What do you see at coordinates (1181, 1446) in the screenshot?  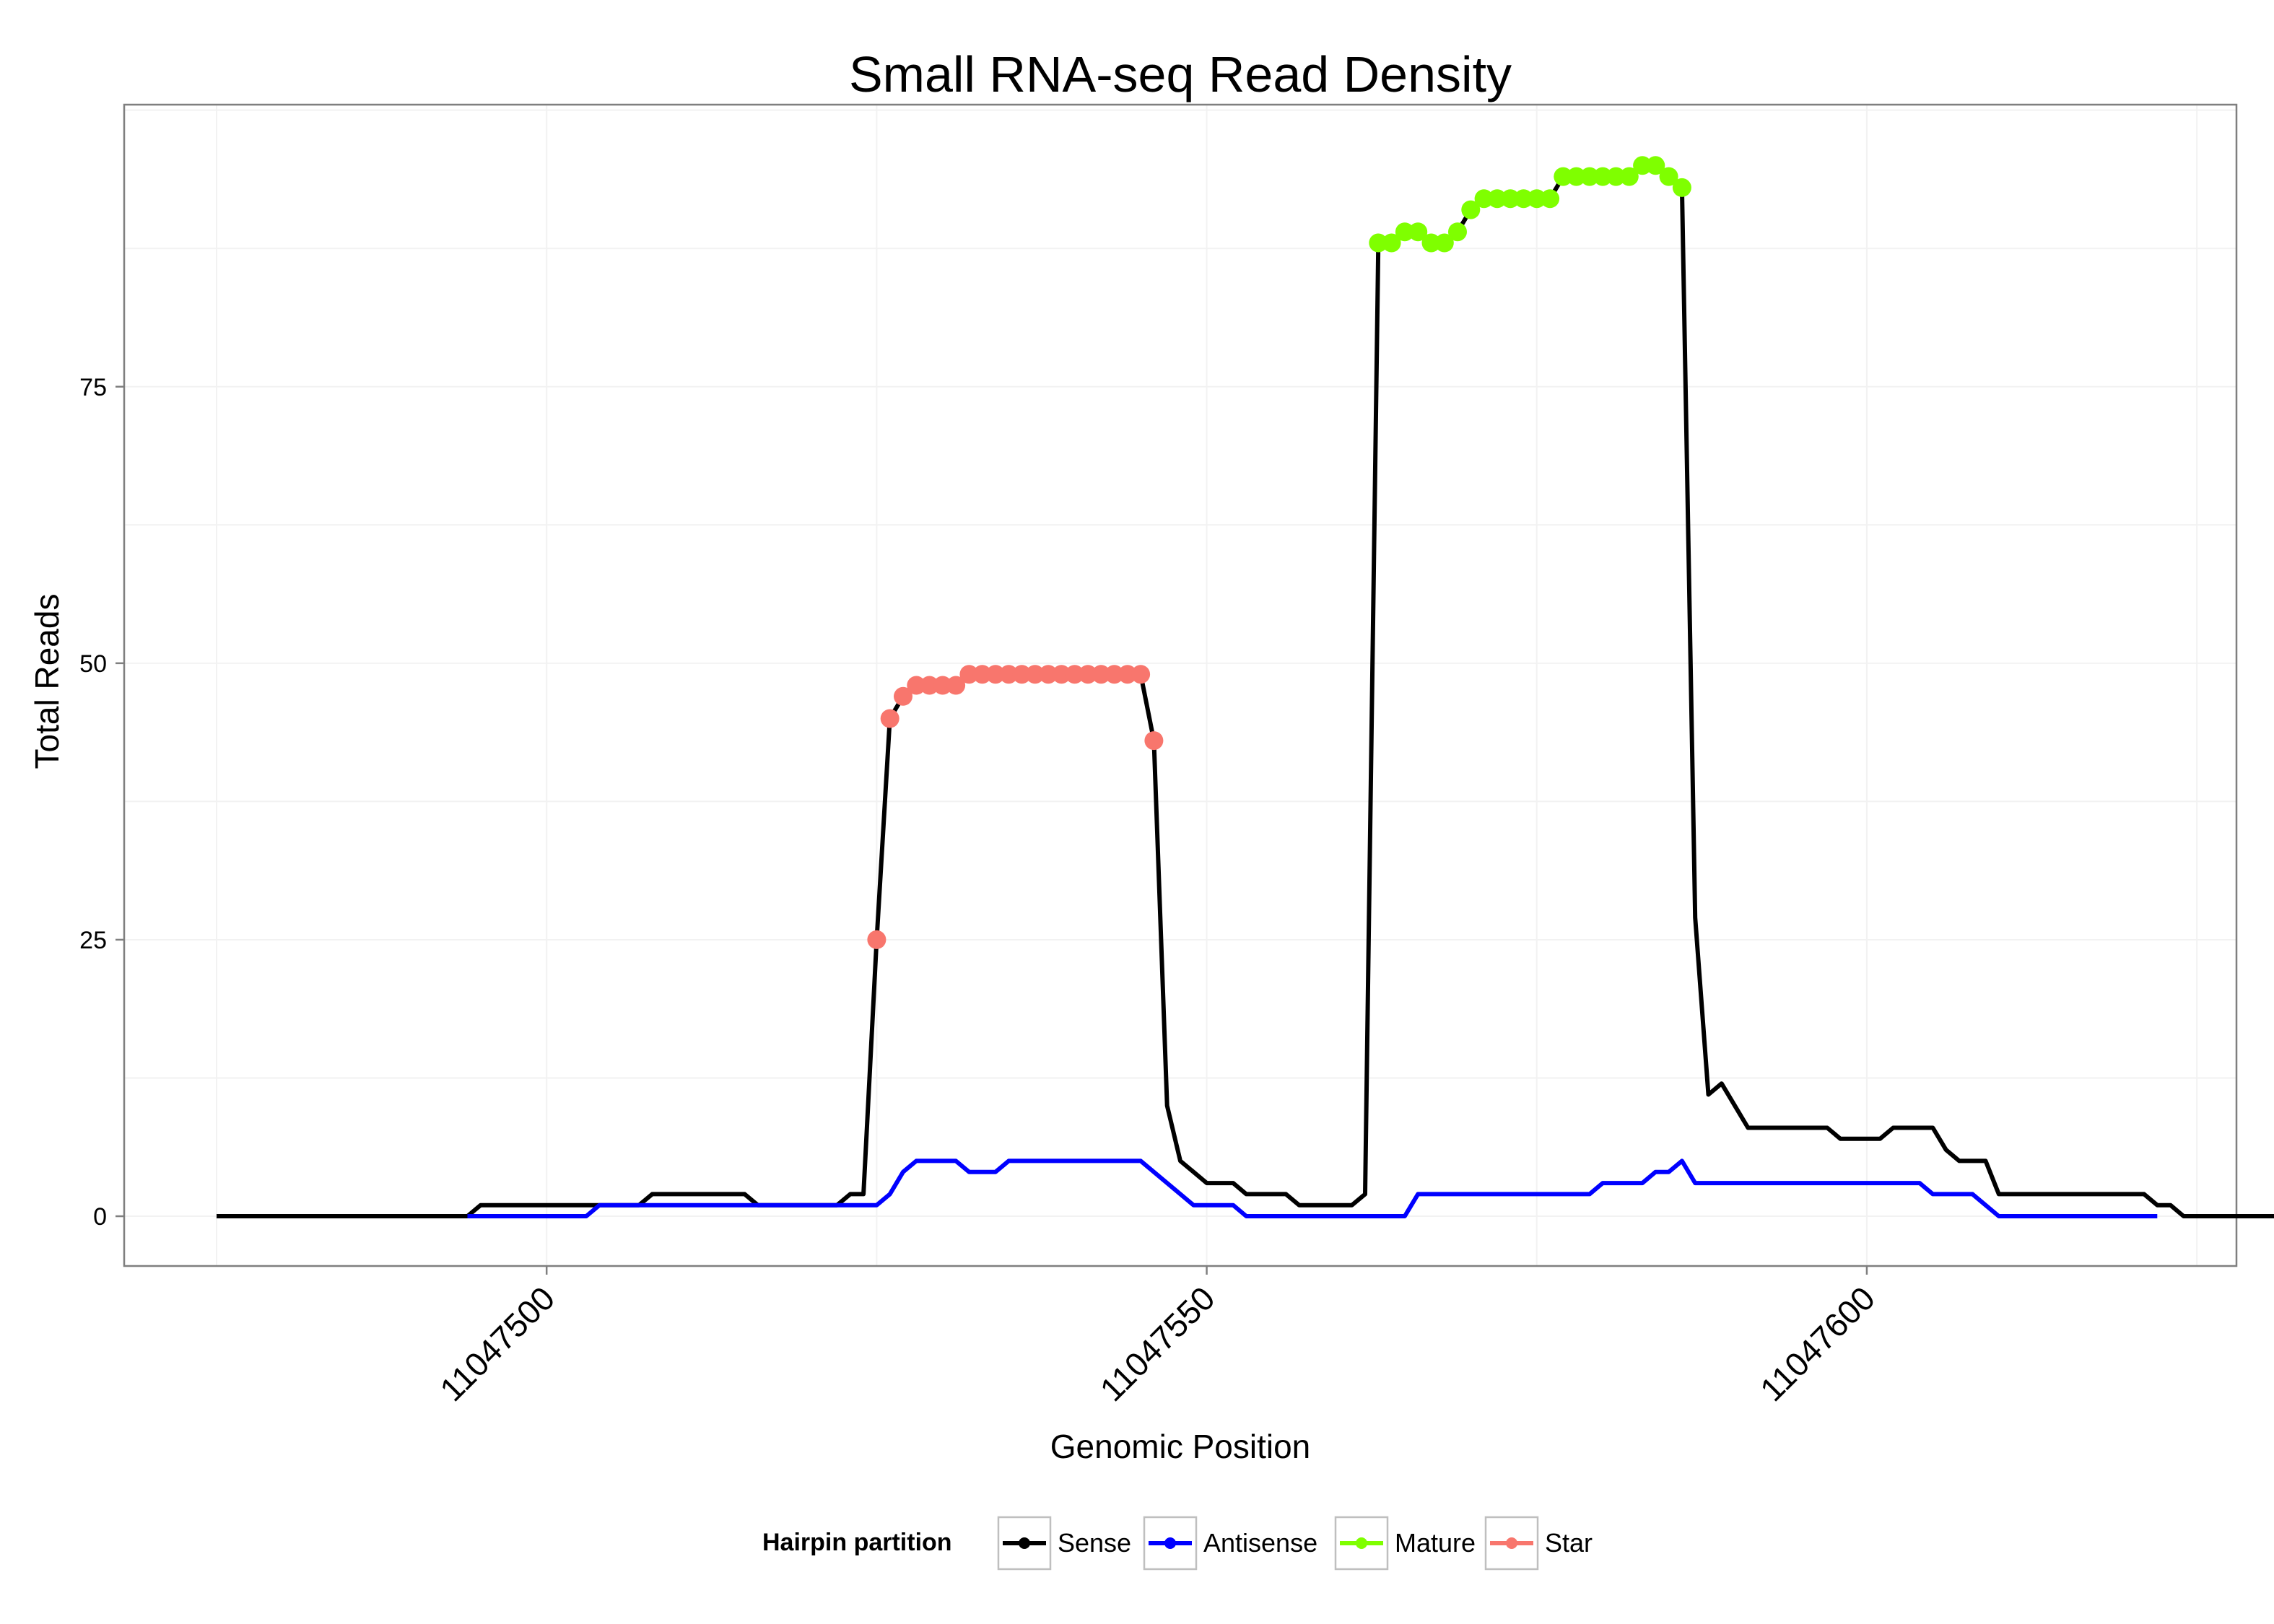 I see `x-axis-title: Genomic Position` at bounding box center [1181, 1446].